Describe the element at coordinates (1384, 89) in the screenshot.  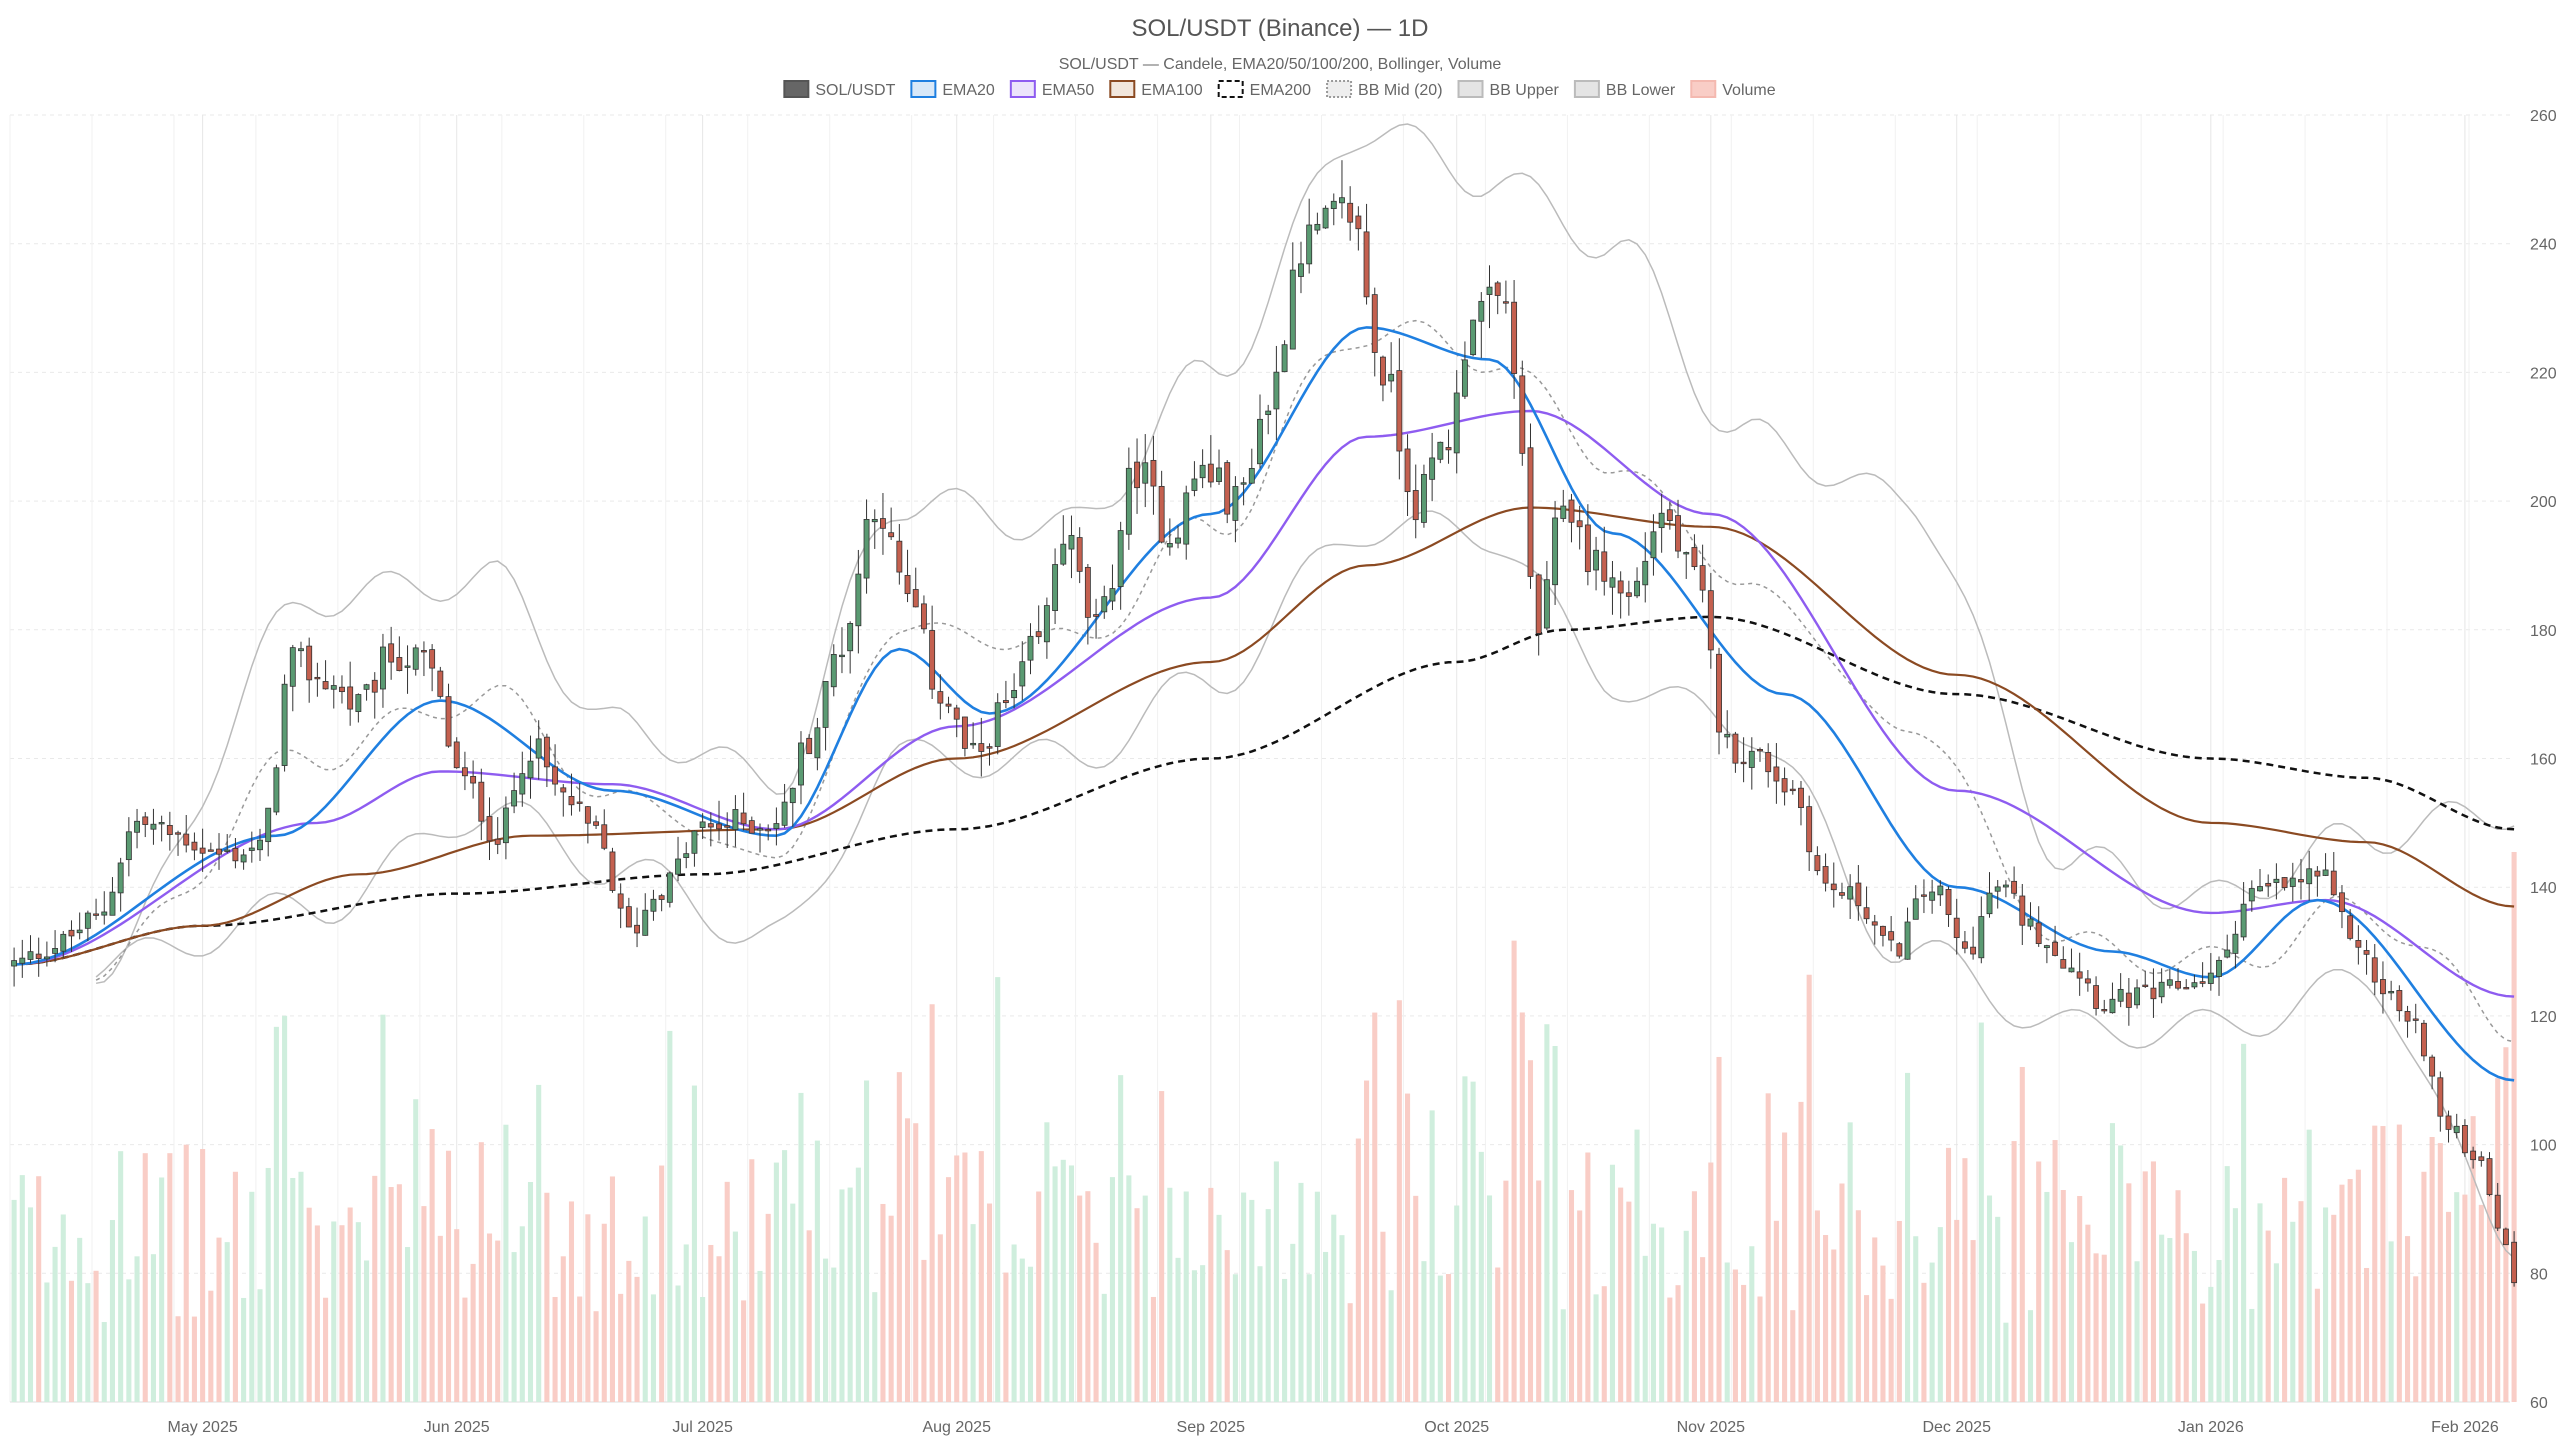
I see `legend-item-bbmid: BB Mid (20)` at that location.